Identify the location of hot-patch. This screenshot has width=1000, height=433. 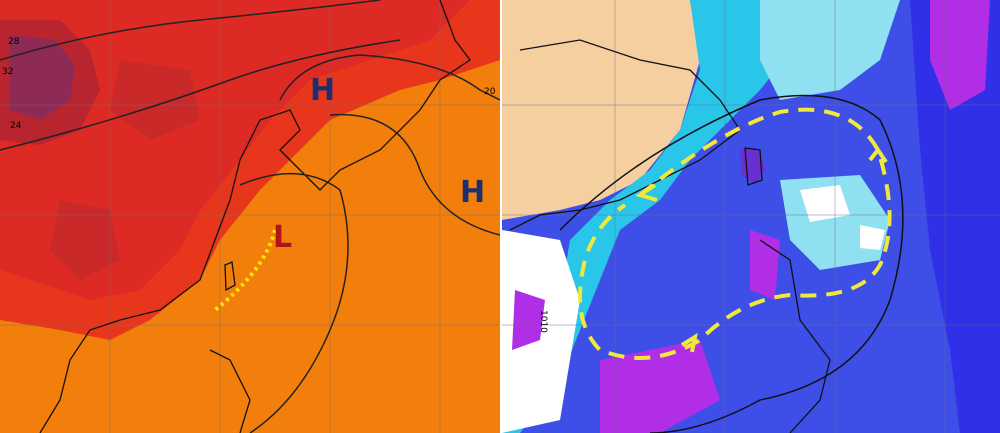
(125, 170).